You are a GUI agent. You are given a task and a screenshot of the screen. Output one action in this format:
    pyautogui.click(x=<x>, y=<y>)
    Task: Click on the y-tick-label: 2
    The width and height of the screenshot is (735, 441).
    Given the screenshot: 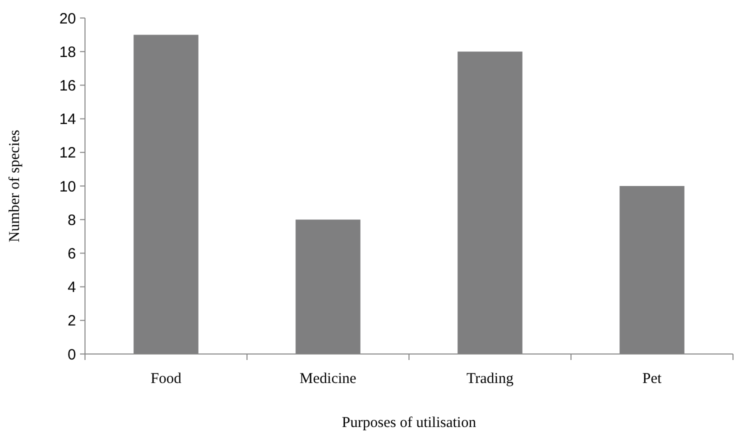 What is the action you would take?
    pyautogui.click(x=72, y=321)
    